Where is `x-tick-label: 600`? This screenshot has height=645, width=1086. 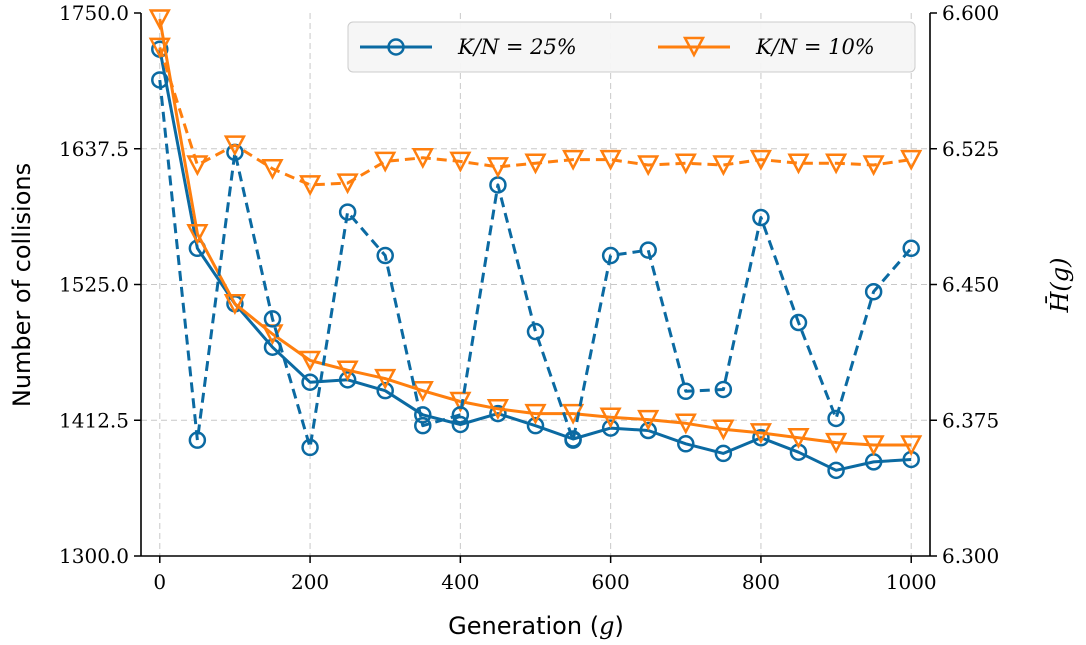 x-tick-label: 600 is located at coordinates (611, 582).